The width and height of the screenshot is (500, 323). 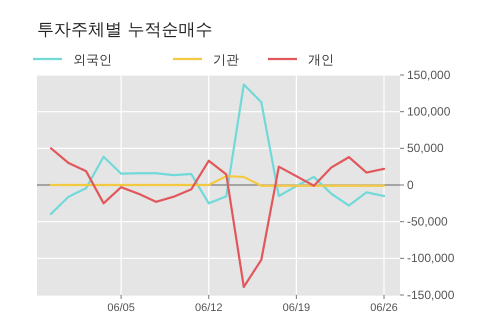 I want to click on legend-label: 기관, so click(x=226, y=60).